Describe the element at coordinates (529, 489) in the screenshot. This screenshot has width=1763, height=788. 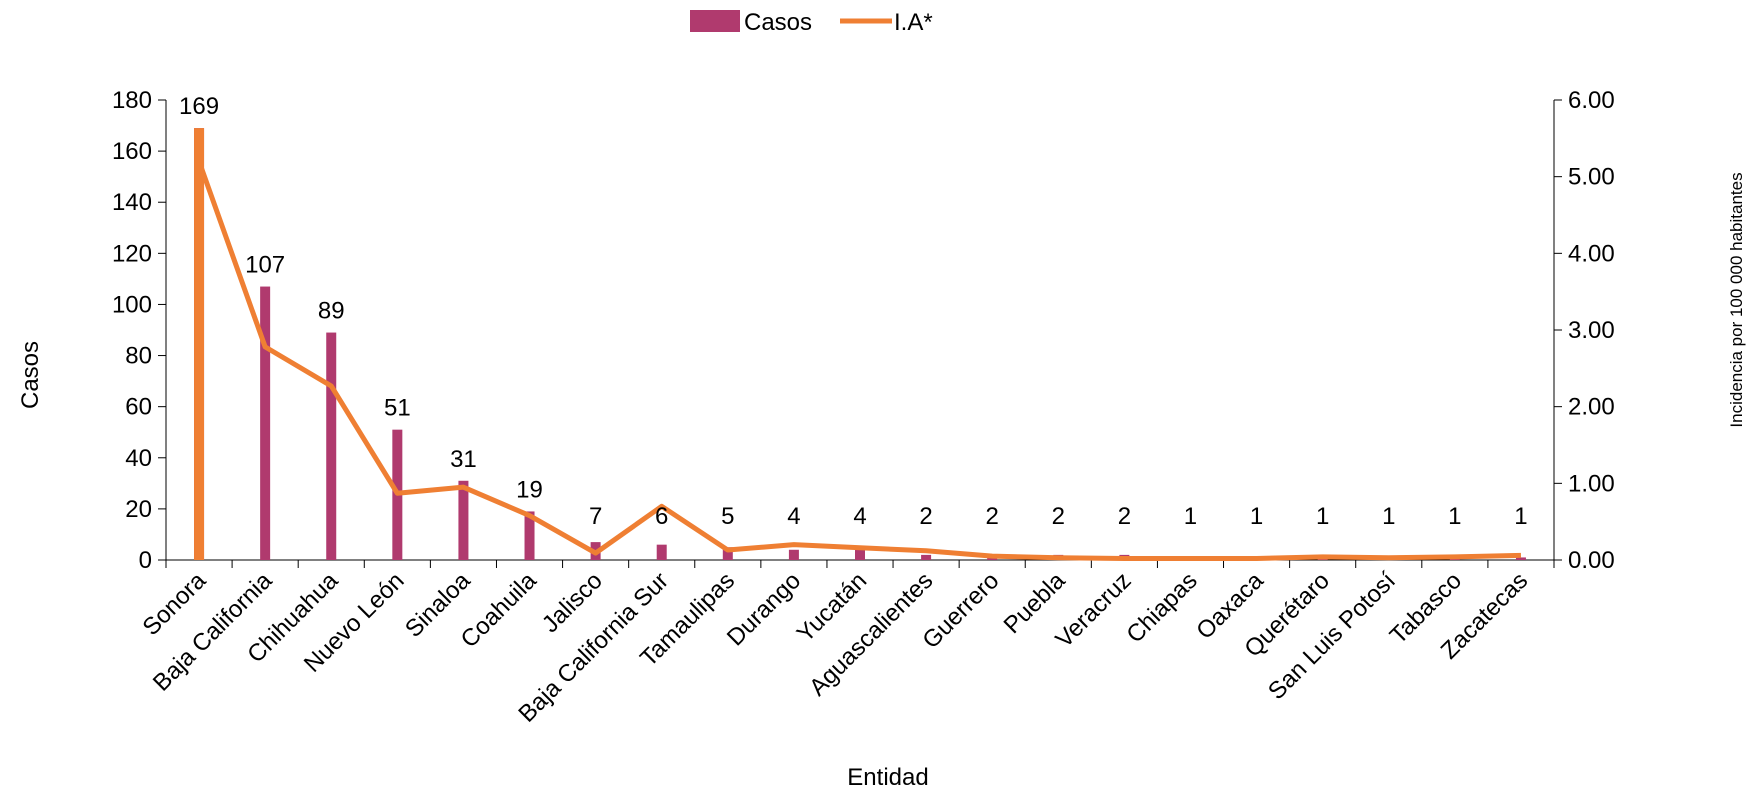
I see `data-label-casos: 19` at that location.